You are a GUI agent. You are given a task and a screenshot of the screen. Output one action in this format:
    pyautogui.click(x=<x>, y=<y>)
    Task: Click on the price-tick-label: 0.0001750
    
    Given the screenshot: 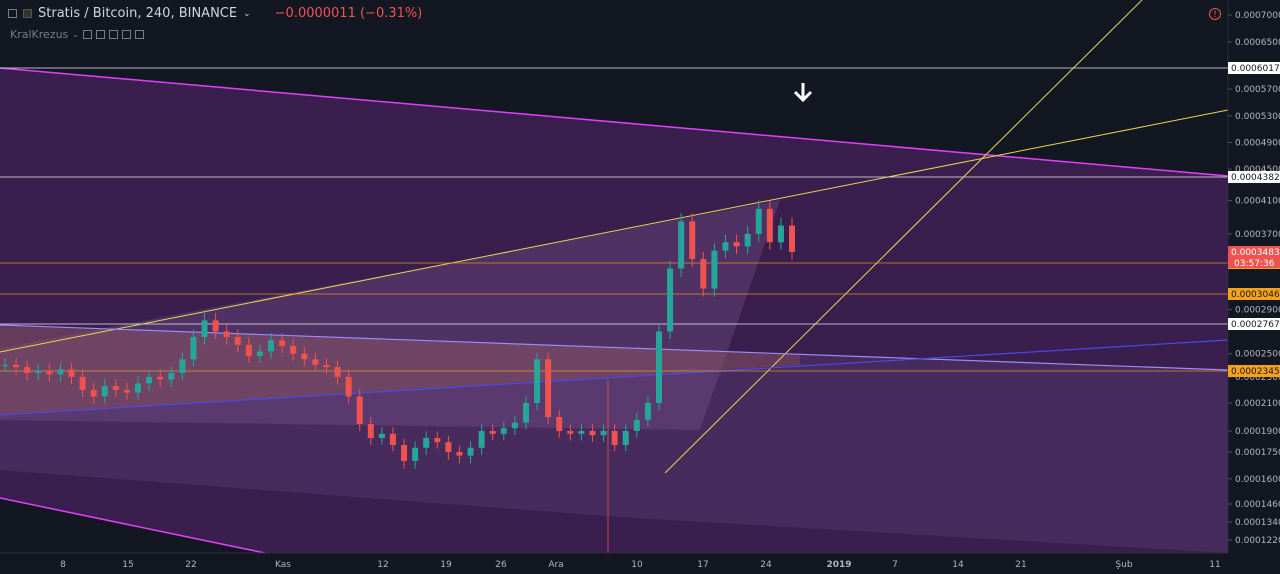 What is the action you would take?
    pyautogui.click(x=1257, y=453)
    